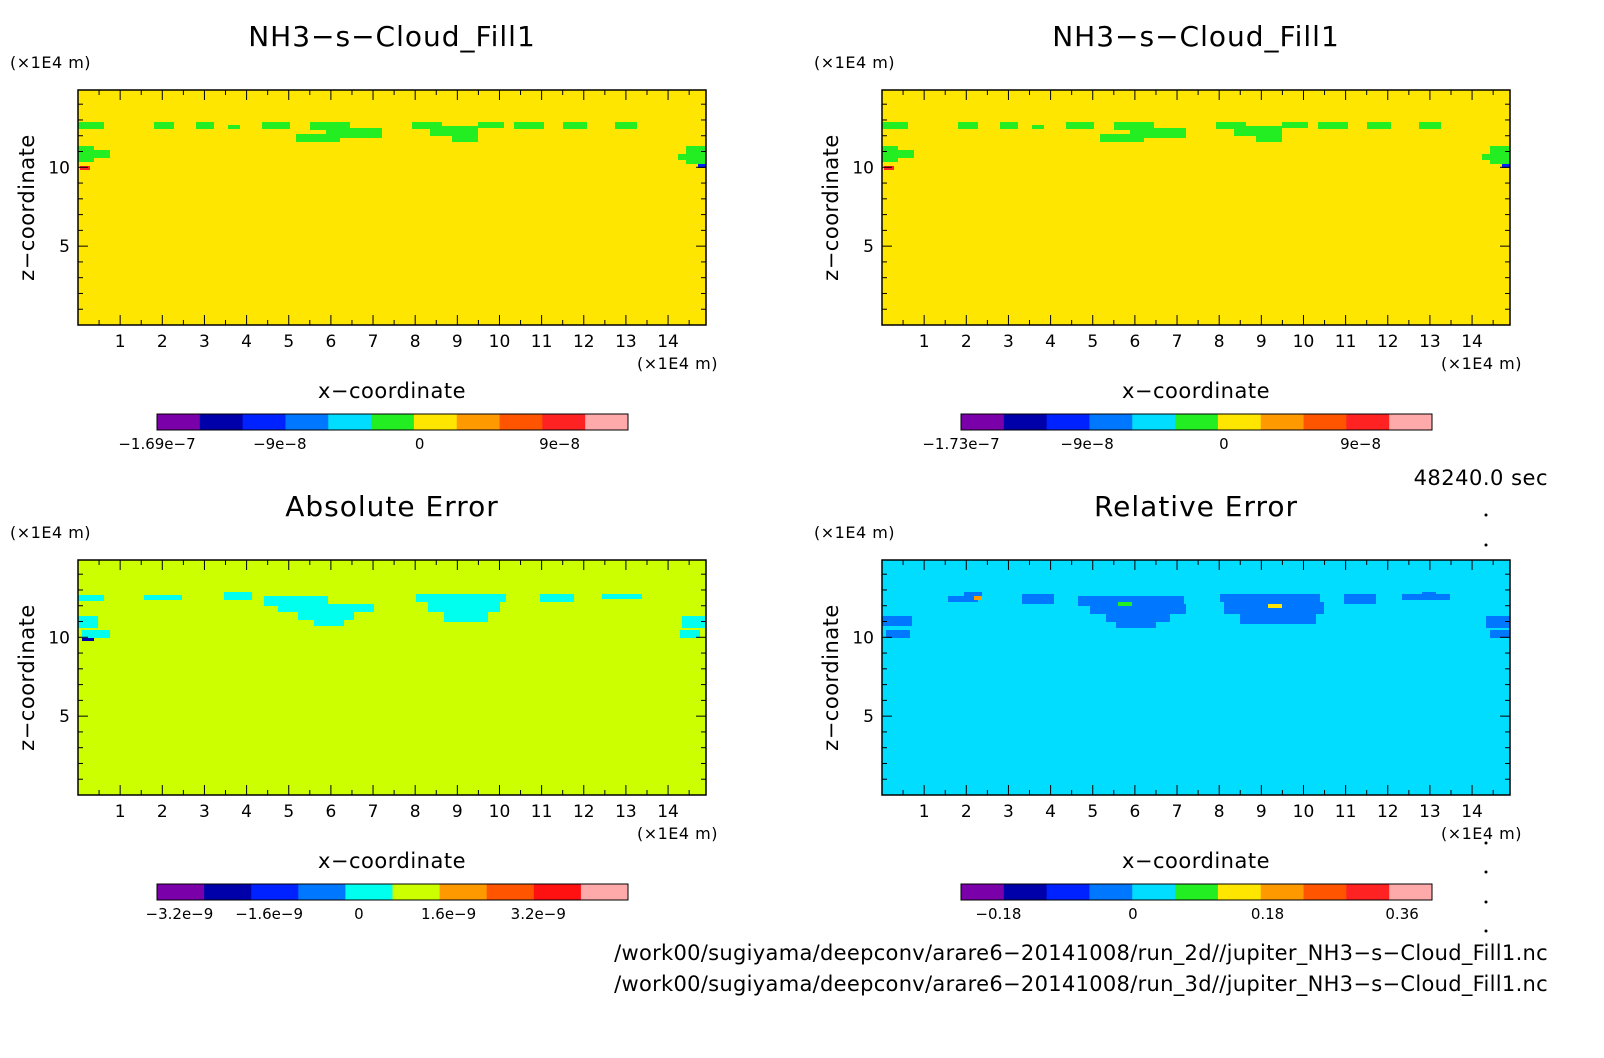 The width and height of the screenshot is (1604, 1058). What do you see at coordinates (960, 444) in the screenshot?
I see `colorbar-tick-label: −1.73e−7` at bounding box center [960, 444].